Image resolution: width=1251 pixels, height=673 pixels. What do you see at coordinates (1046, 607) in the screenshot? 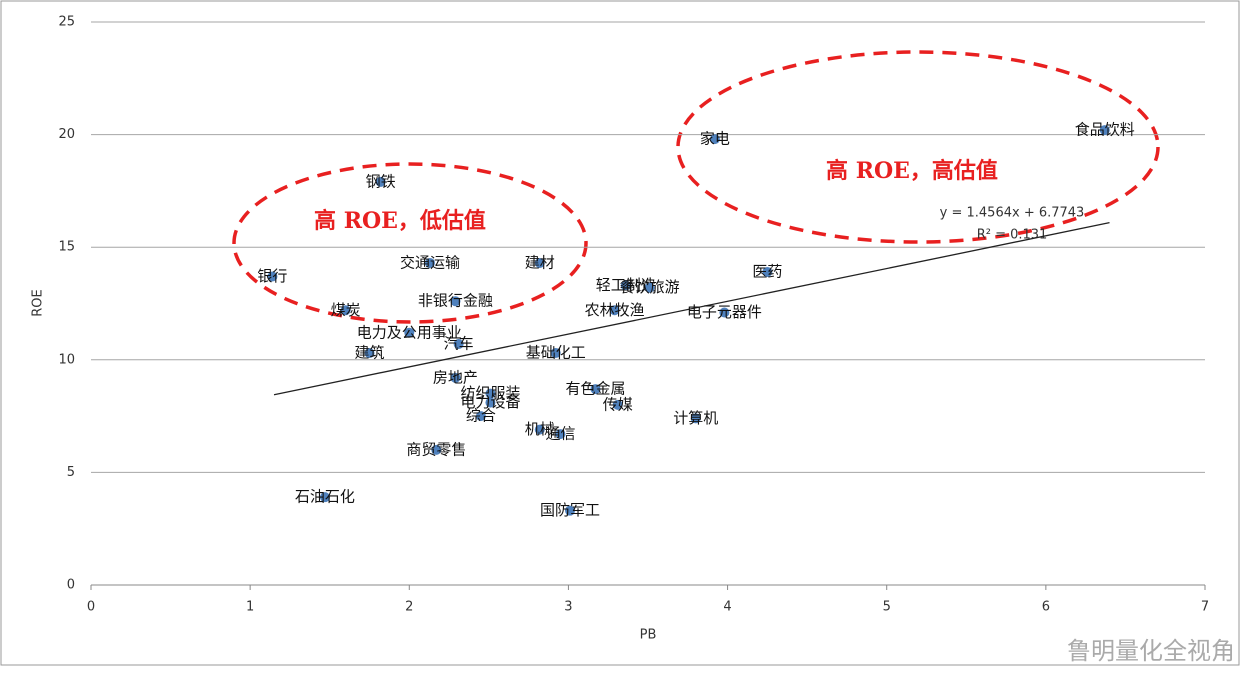
I see `x-tick-label: 6` at bounding box center [1046, 607].